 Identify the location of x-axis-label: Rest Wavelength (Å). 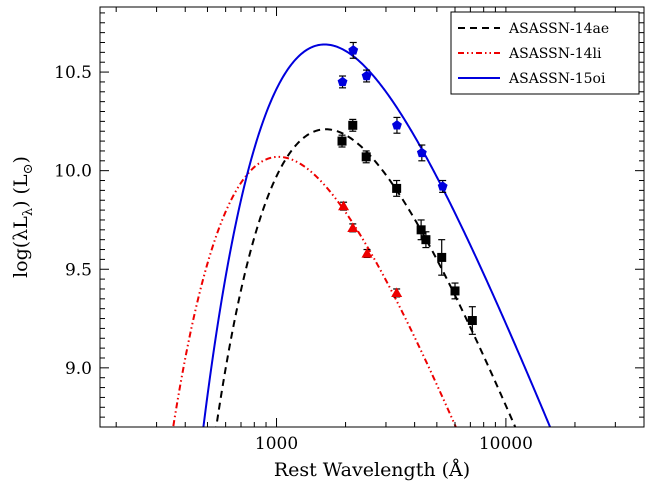
(372, 470).